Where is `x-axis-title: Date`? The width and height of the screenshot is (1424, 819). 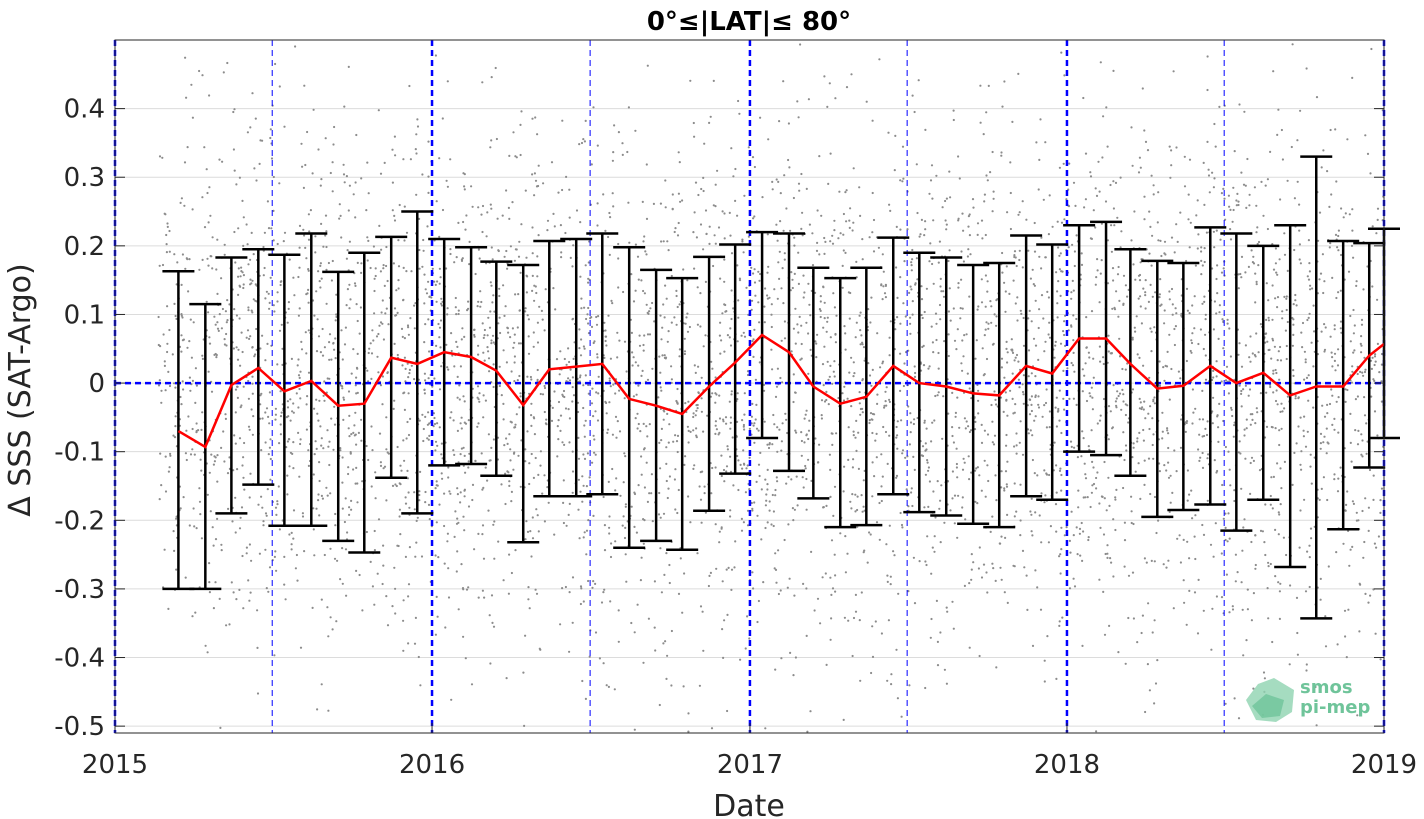 x-axis-title: Date is located at coordinates (749, 804).